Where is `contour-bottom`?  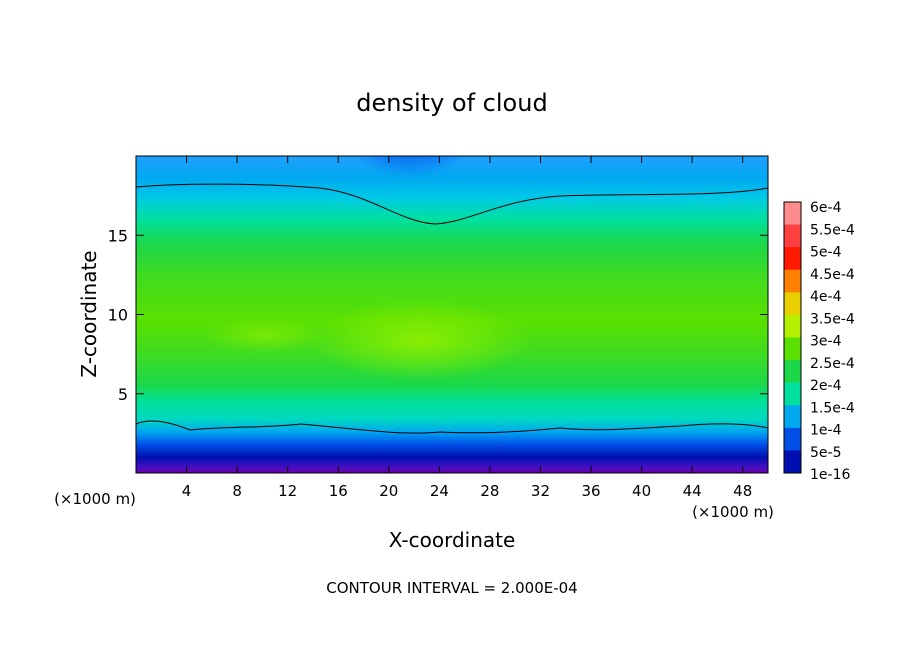 contour-bottom is located at coordinates (452, 427).